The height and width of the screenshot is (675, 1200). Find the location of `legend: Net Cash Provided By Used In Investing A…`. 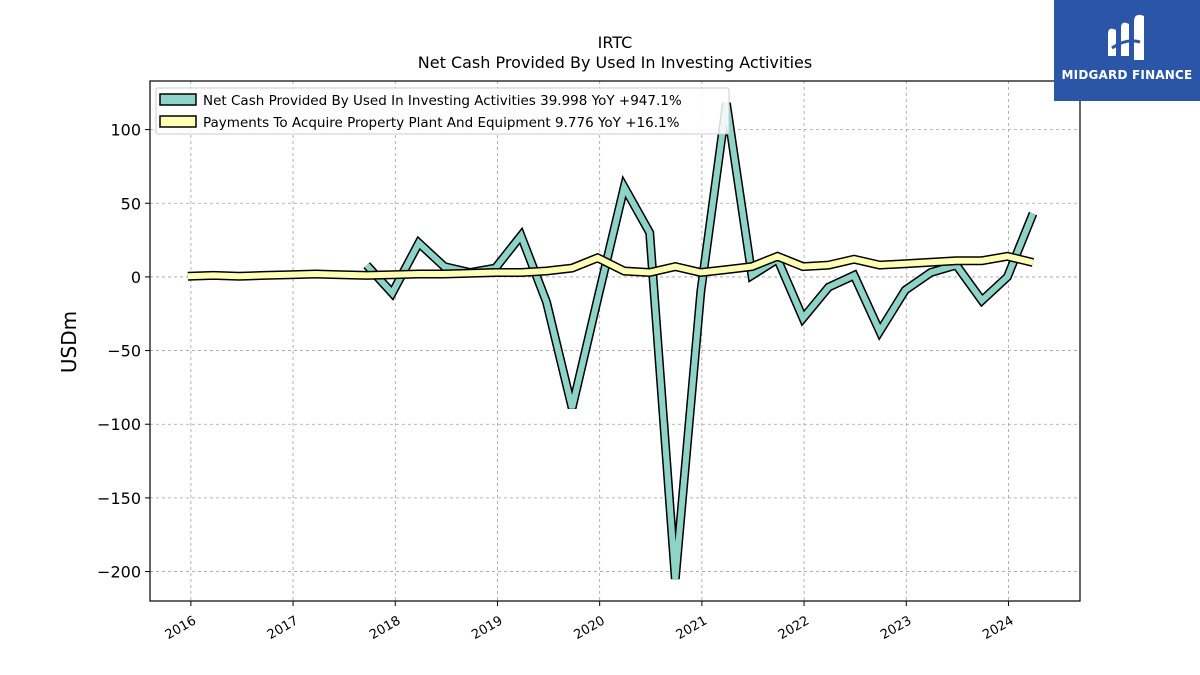

legend: Net Cash Provided By Used In Investing A… is located at coordinates (442, 111).